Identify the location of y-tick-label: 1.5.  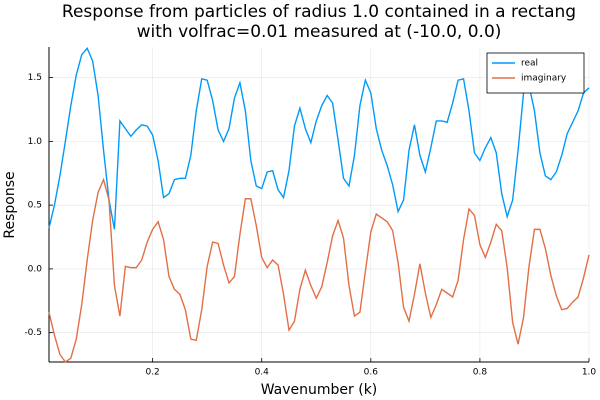
(35, 78).